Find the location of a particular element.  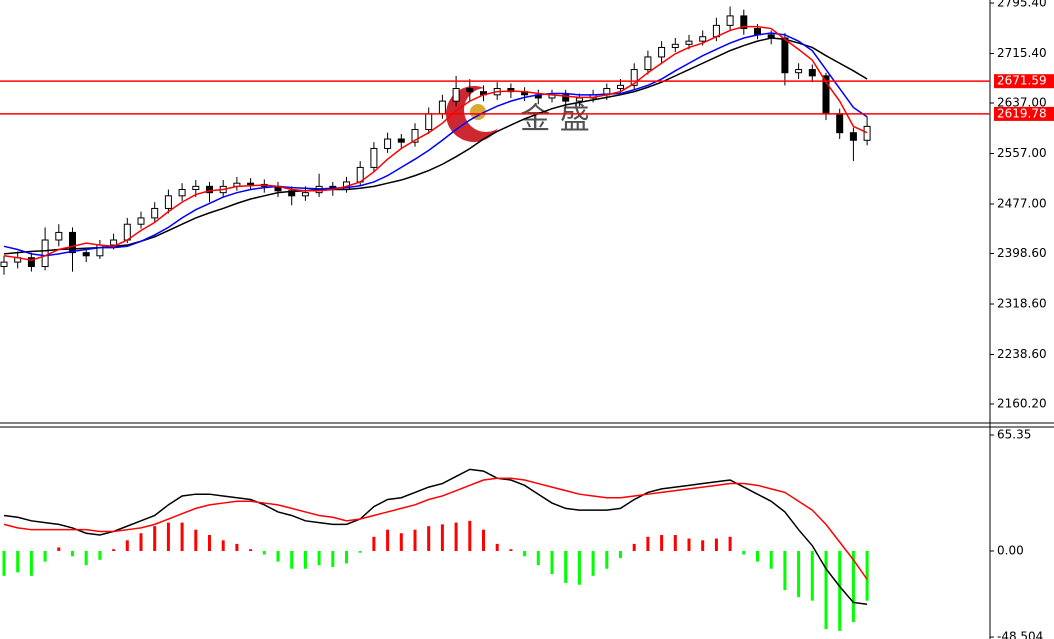

price-level-label: 2619.78 is located at coordinates (1022, 113).